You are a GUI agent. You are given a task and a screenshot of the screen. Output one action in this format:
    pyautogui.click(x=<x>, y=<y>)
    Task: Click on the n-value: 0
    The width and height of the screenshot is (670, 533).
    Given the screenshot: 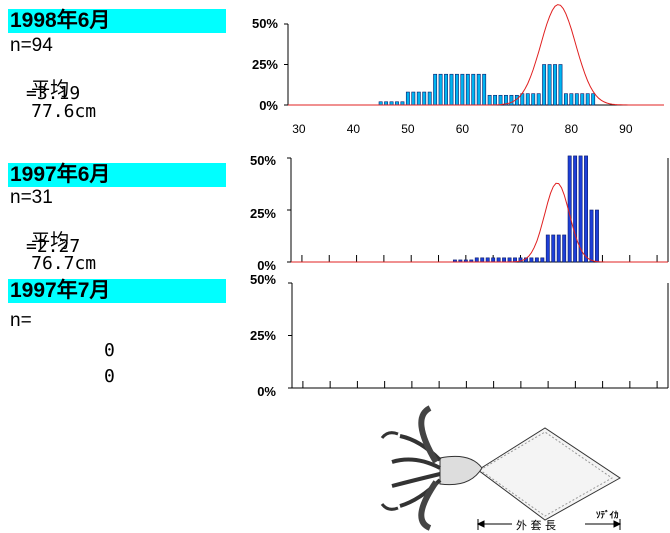 What is the action you would take?
    pyautogui.click(x=109, y=350)
    